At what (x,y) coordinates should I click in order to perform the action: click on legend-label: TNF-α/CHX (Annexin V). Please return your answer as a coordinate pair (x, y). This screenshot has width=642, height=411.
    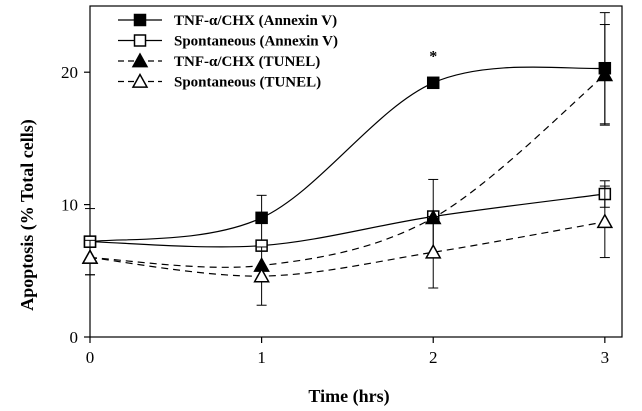
    Looking at the image, I should click on (255, 21).